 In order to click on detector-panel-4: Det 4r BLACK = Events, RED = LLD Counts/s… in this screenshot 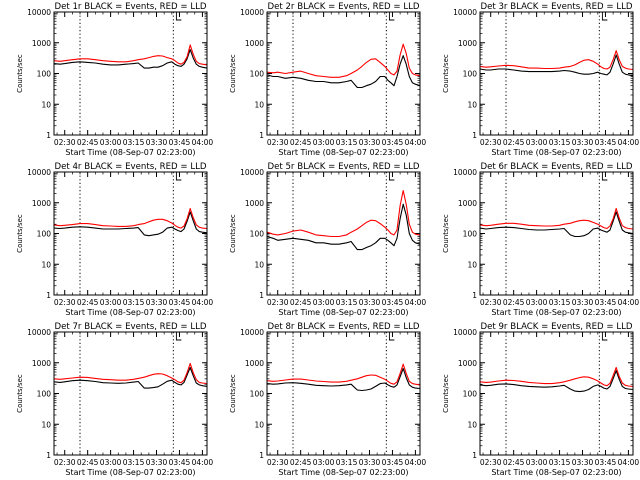, I will do `click(114, 239)`.